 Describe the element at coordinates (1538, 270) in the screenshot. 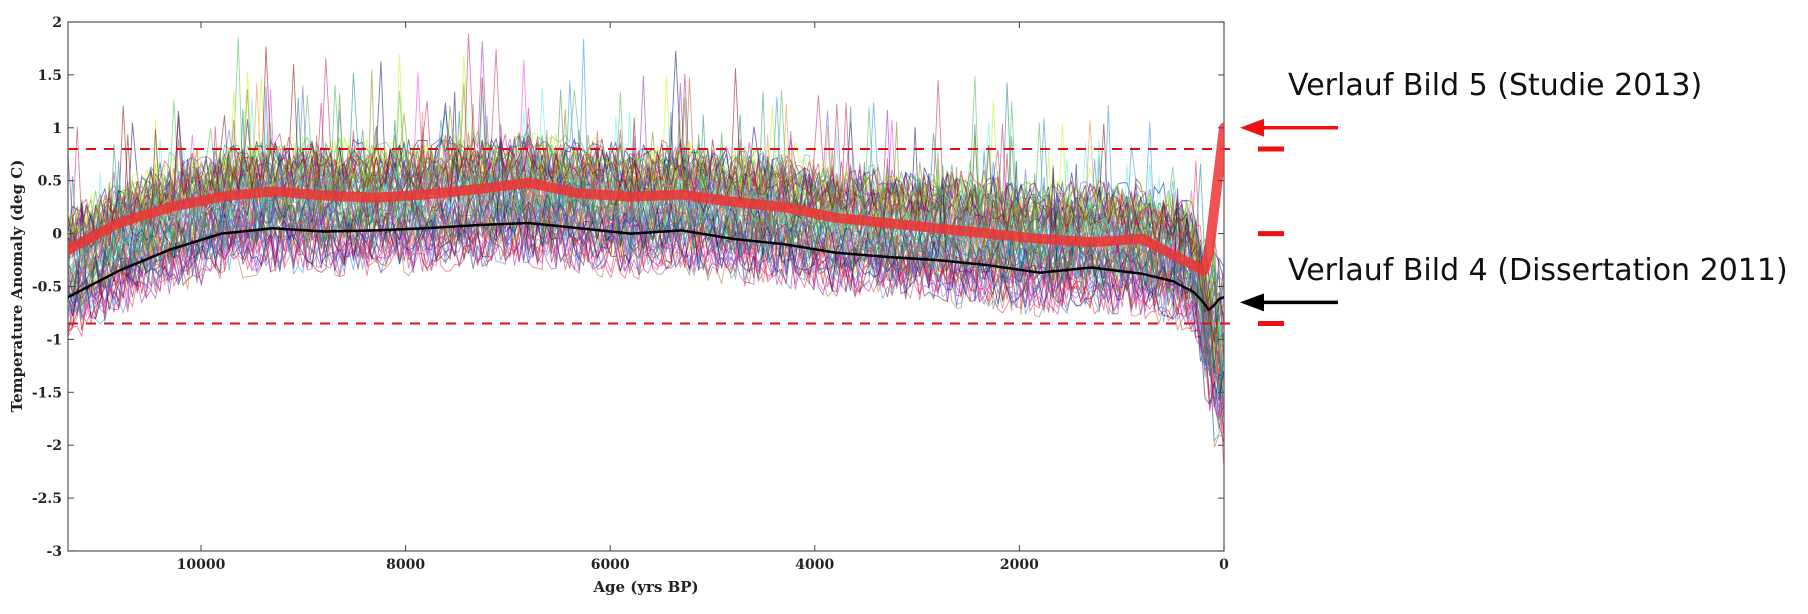

I see `annotation-label-bild4: Verlauf Bild 4 (Dissertation 2011)` at that location.